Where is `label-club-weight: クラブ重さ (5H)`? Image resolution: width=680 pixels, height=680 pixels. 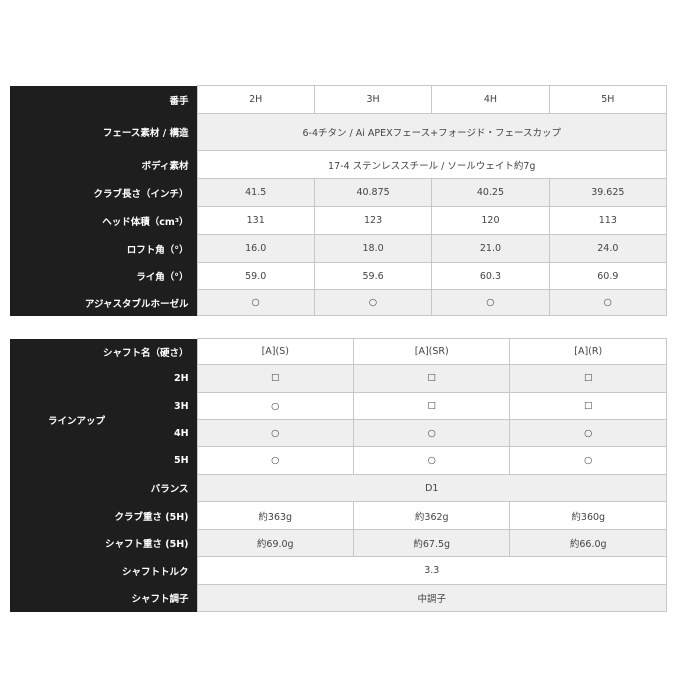
label-club-weight: クラブ重さ (5H) is located at coordinates (104, 515).